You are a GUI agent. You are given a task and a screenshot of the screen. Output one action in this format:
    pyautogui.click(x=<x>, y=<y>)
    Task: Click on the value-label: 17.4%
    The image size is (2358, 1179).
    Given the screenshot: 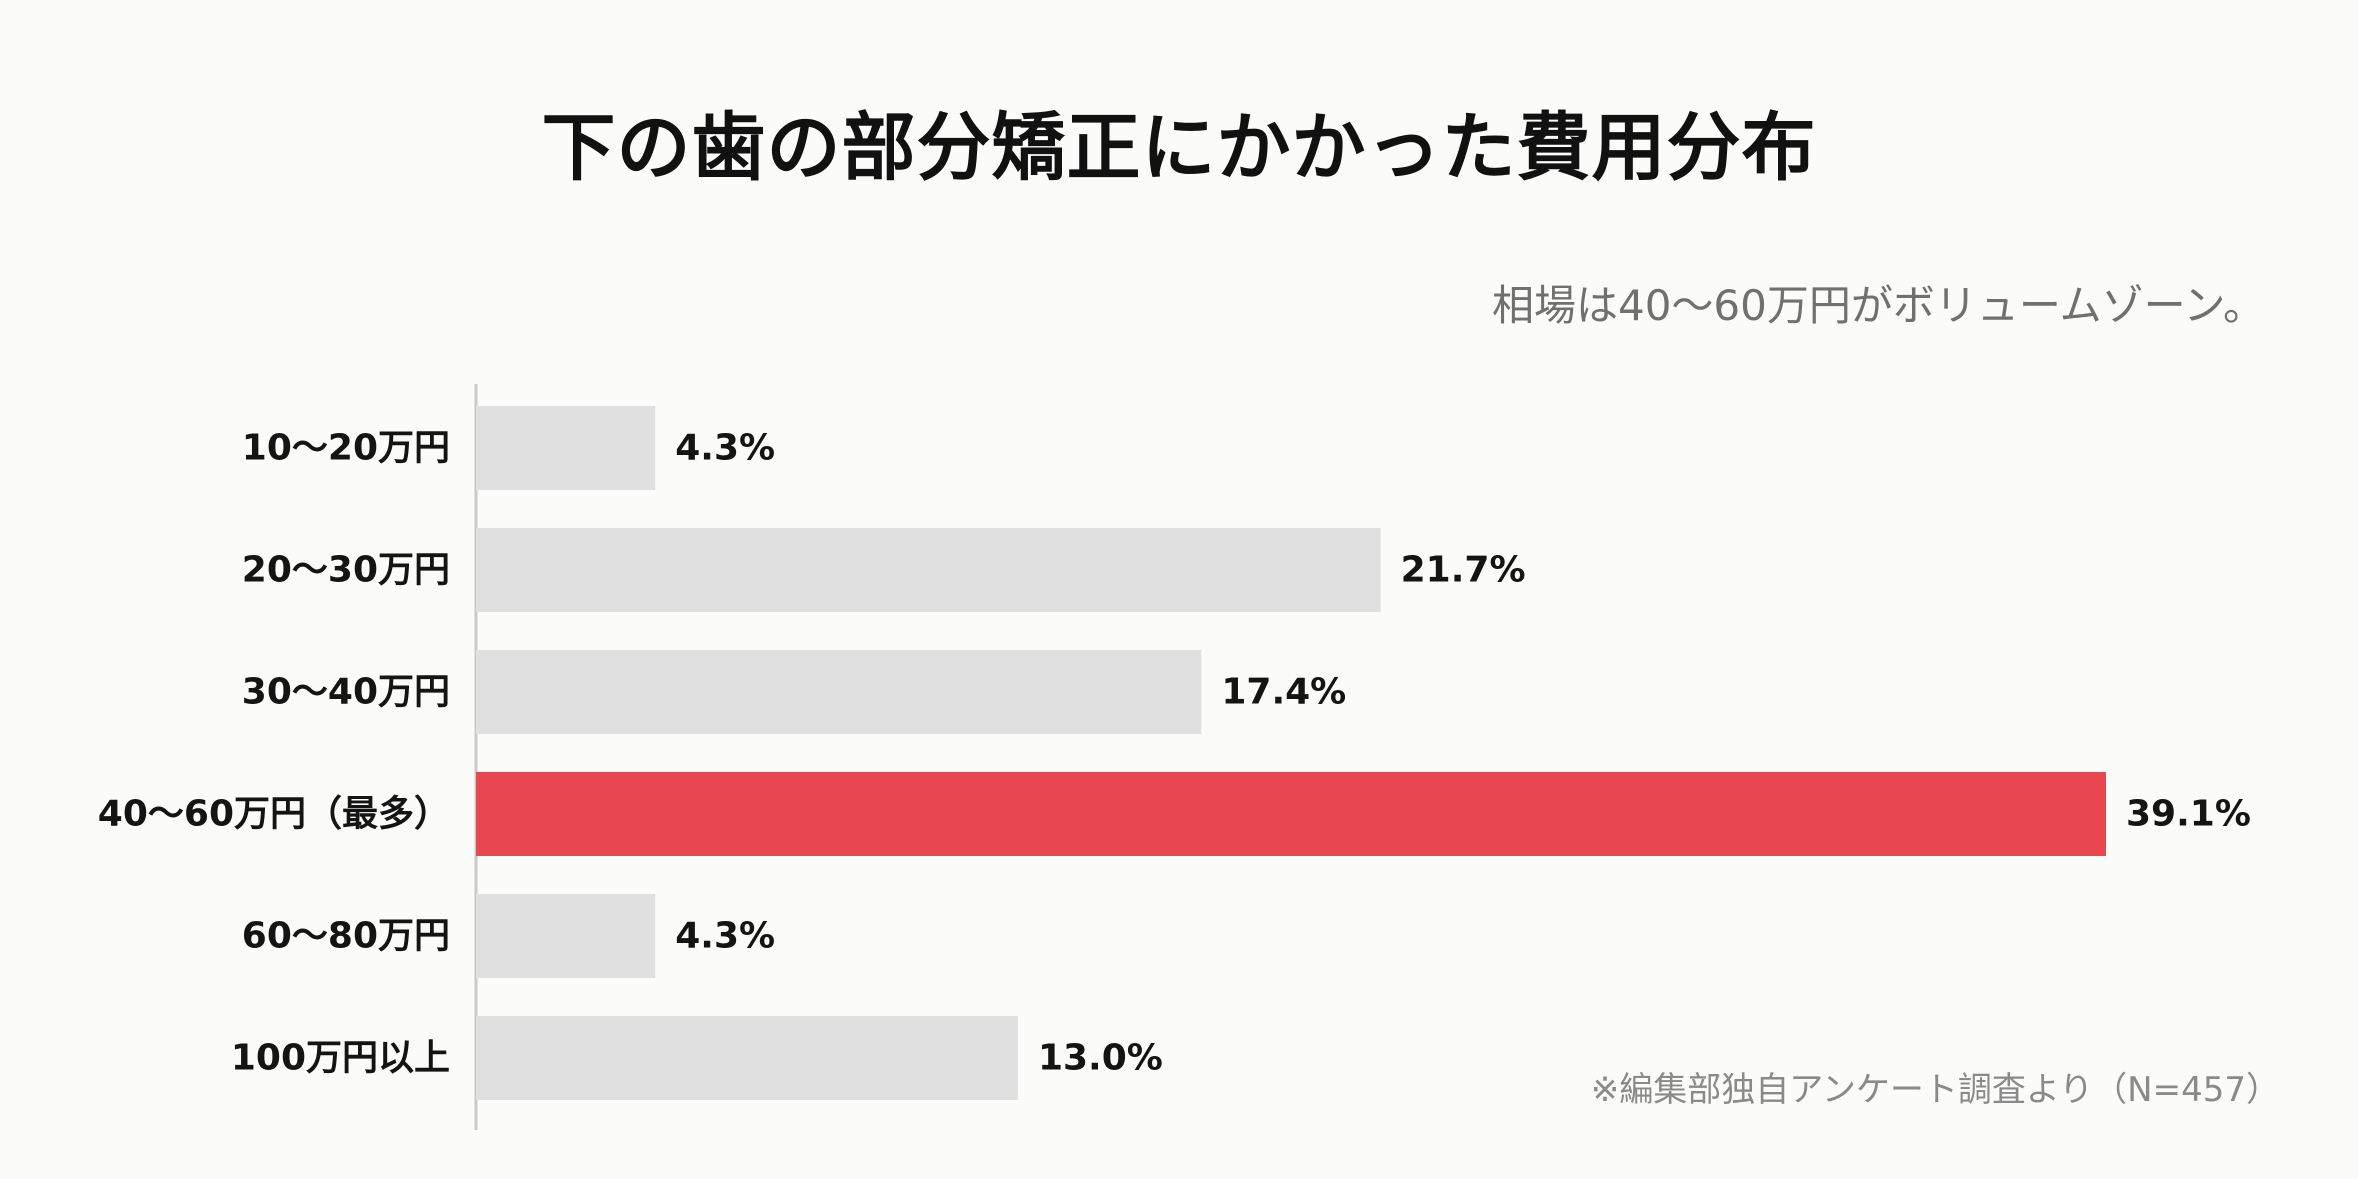 What is the action you would take?
    pyautogui.click(x=1283, y=692)
    